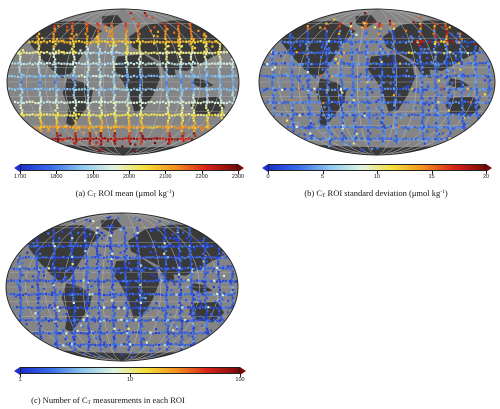 This screenshot has width=500, height=409. What do you see at coordinates (238, 177) in the screenshot?
I see `colorbar-tick-label: 2300` at bounding box center [238, 177].